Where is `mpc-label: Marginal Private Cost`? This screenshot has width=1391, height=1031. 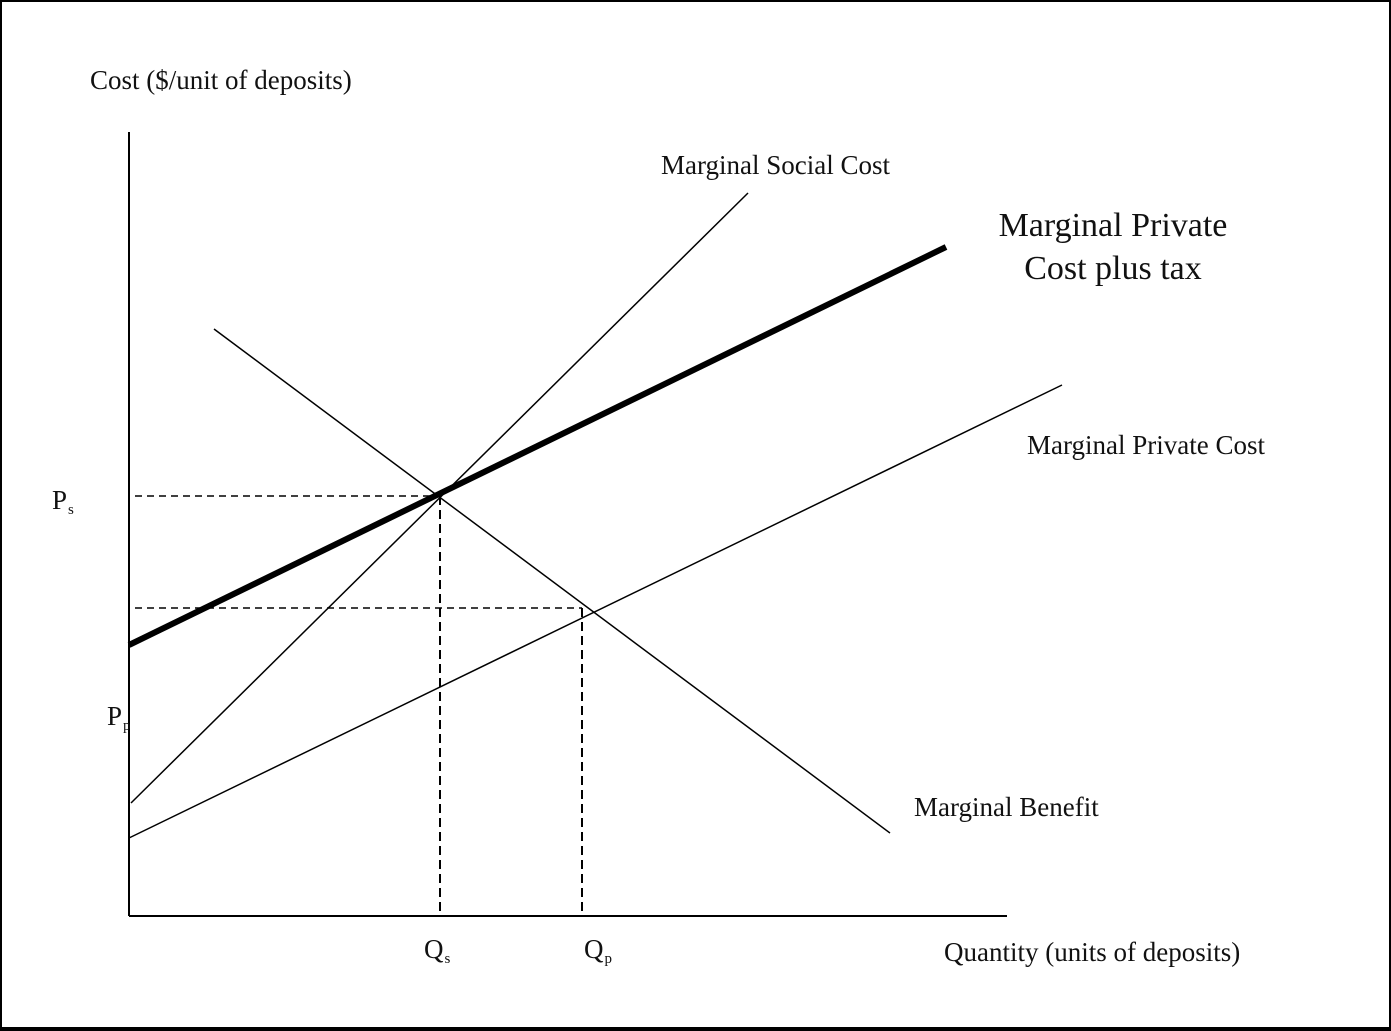 mpc-label: Marginal Private Cost is located at coordinates (1146, 445).